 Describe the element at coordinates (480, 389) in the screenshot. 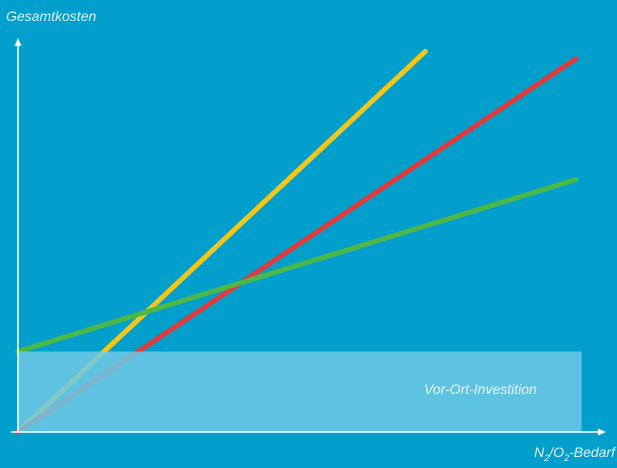

I see `band-label: Vor-Ort-Investition` at that location.